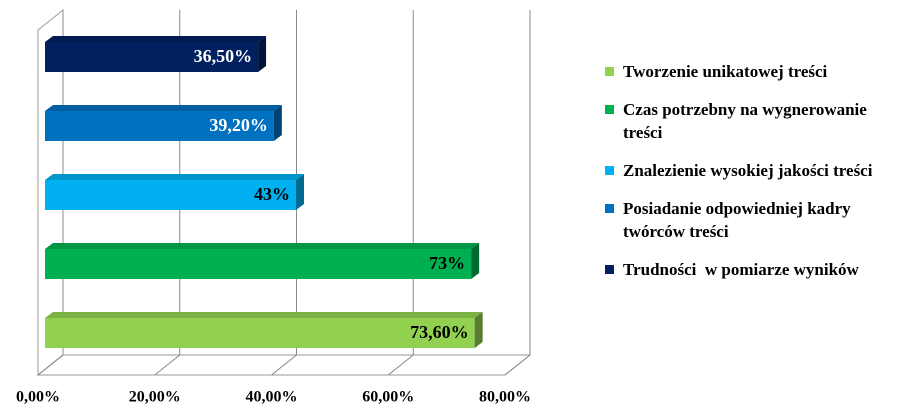 Image resolution: width=908 pixels, height=411 pixels. Describe the element at coordinates (155, 397) in the screenshot. I see `x-tick-label: 20,00%` at that location.